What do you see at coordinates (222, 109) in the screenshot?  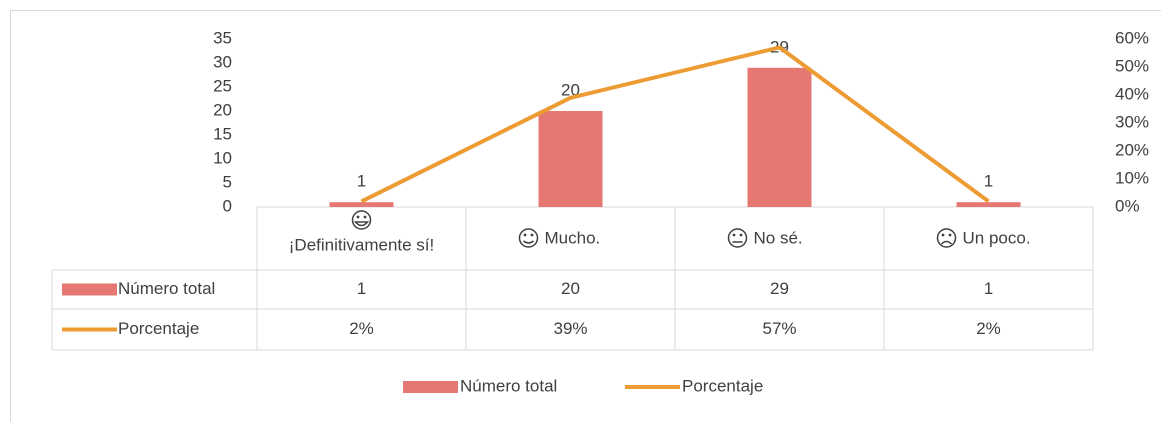 I see `y-tick-label: 20` at bounding box center [222, 109].